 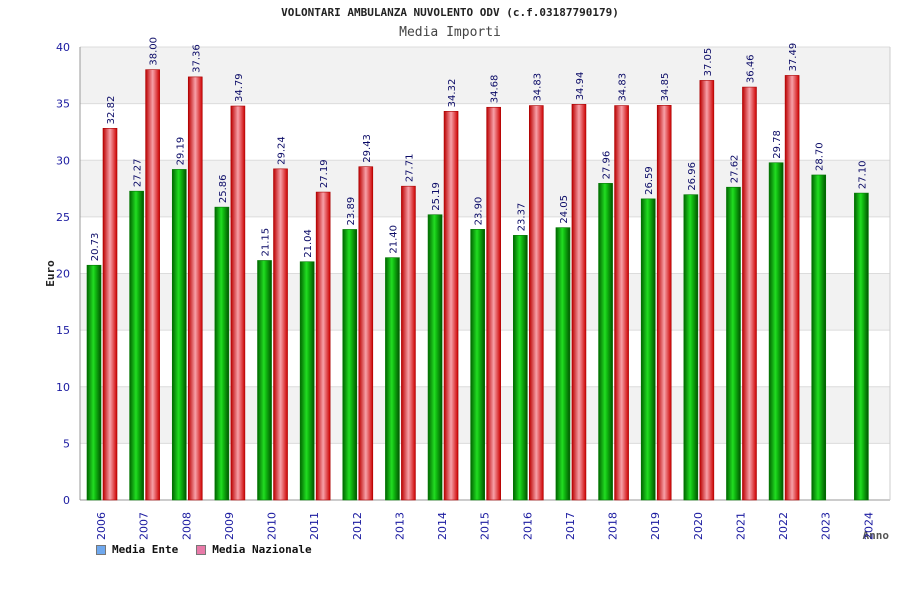 What do you see at coordinates (707, 290) in the screenshot?
I see `bar-media-nazionale-2020` at bounding box center [707, 290].